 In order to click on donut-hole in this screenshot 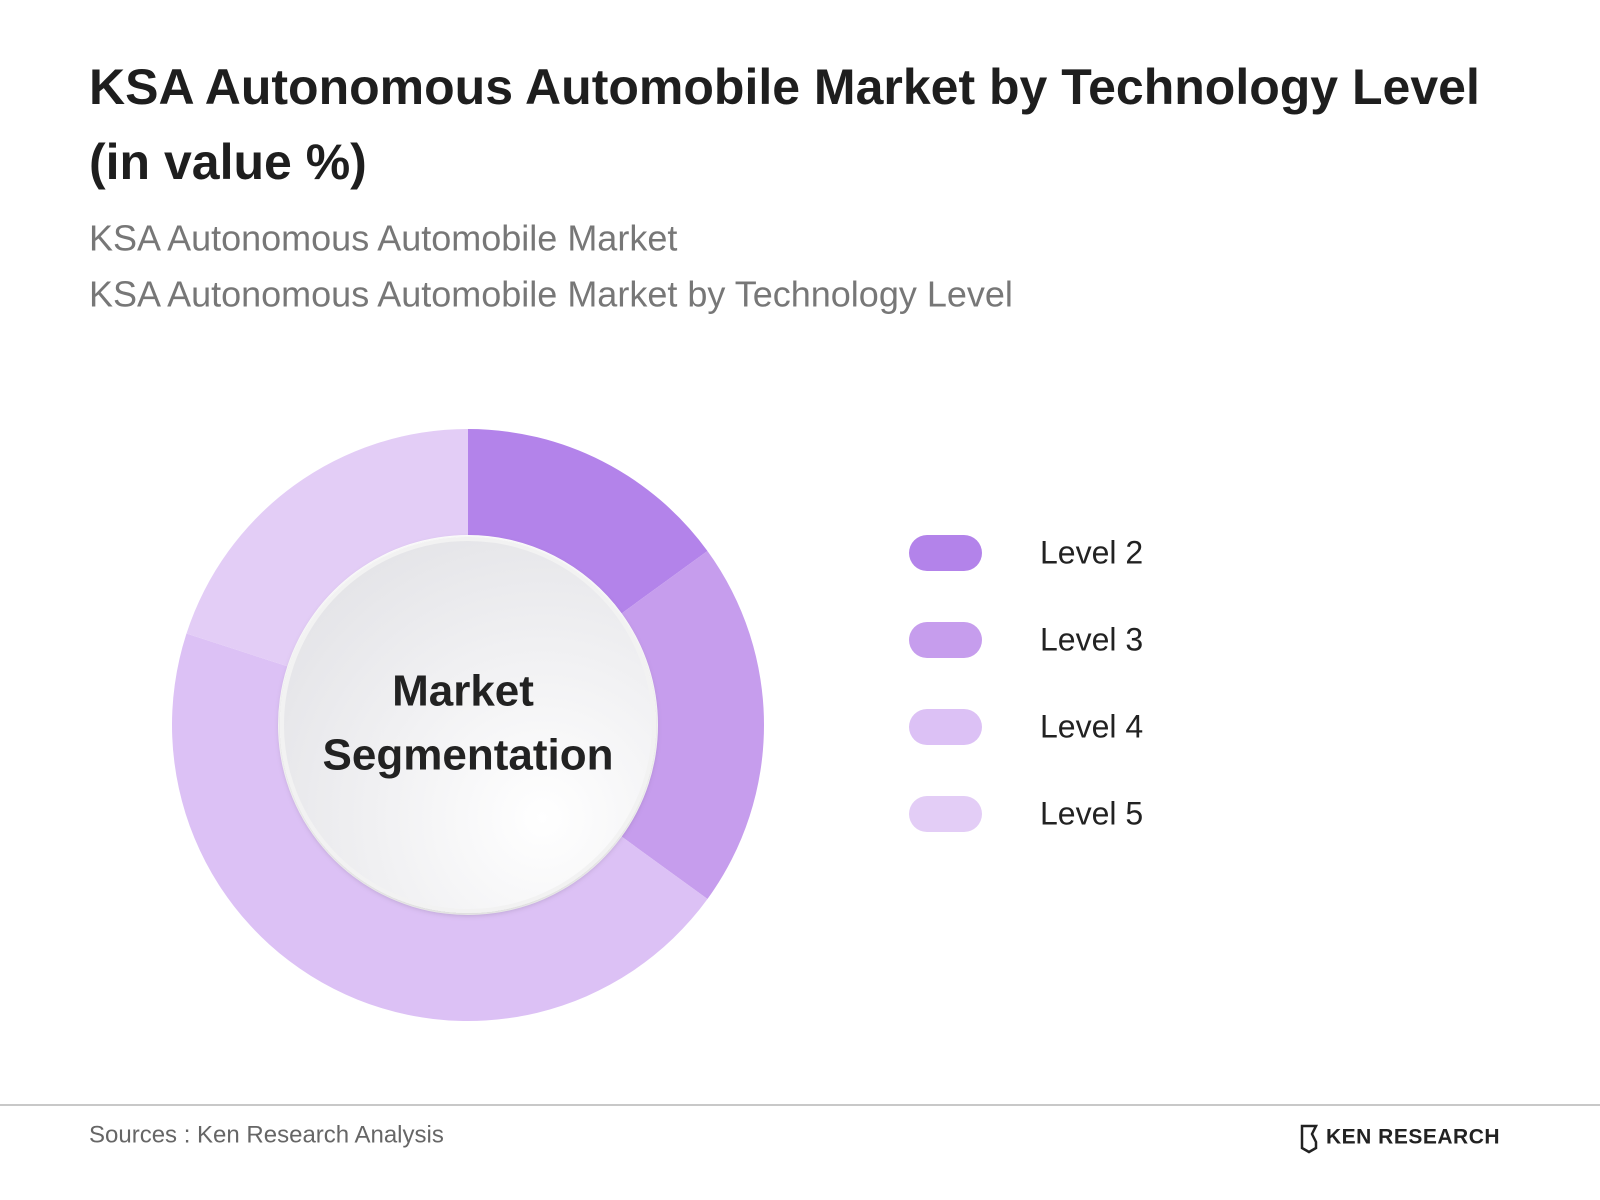, I will do `click(468, 725)`.